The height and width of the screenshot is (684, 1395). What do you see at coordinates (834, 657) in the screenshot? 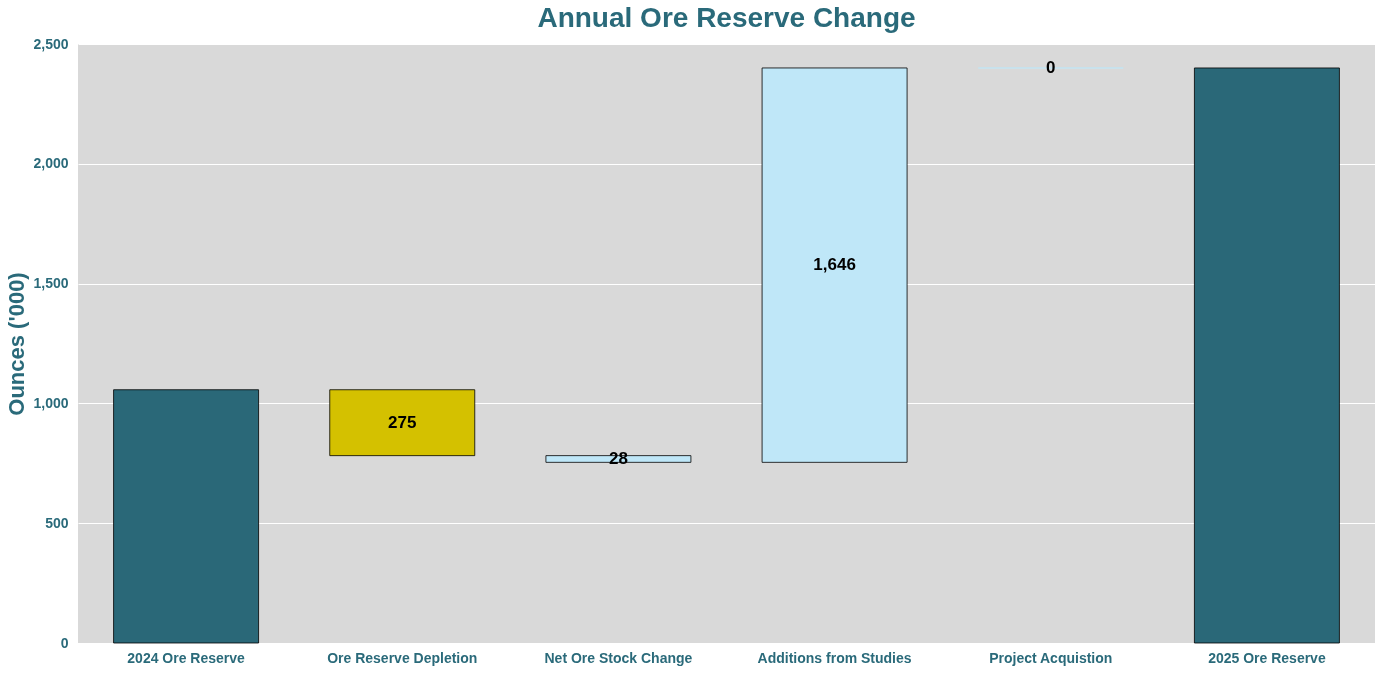
I see `x-tick-label: Additions from Studies` at bounding box center [834, 657].